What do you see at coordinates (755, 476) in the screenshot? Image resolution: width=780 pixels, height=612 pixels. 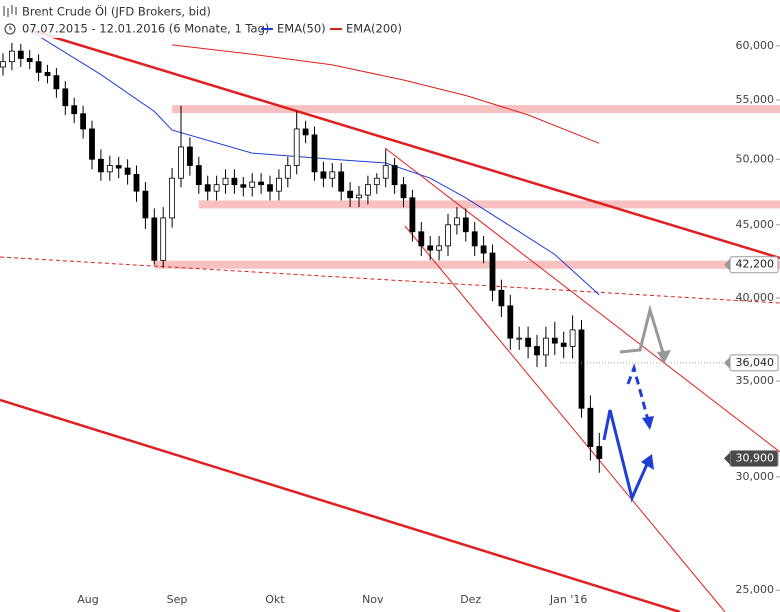 I see `y-tick-label: 30,000` at bounding box center [755, 476].